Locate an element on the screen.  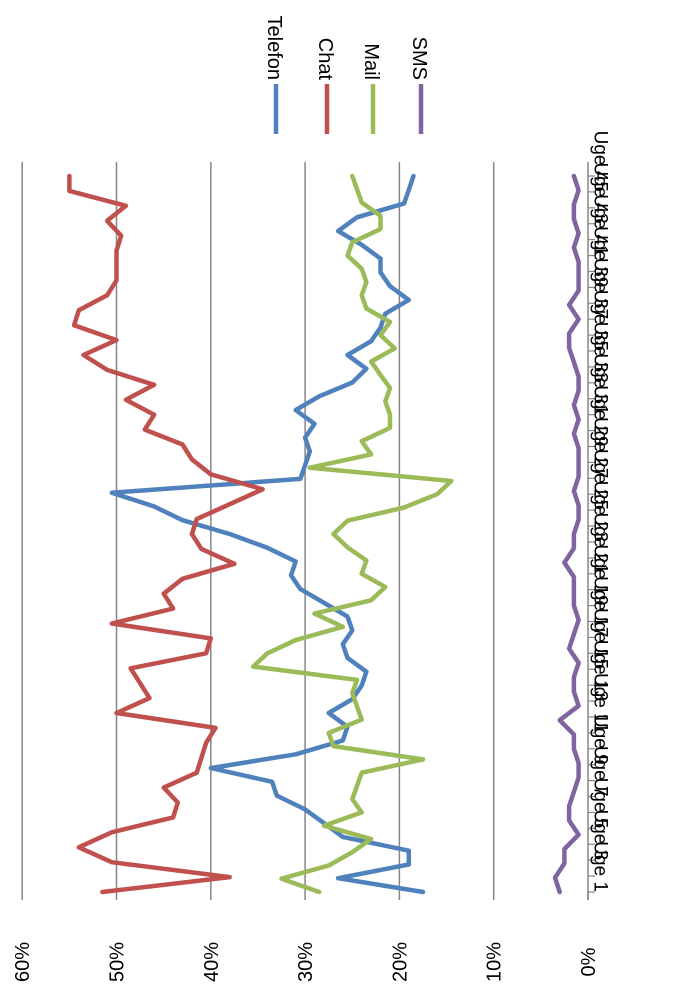
x-tick-label: Uge 37 is located at coordinates (600, 288).